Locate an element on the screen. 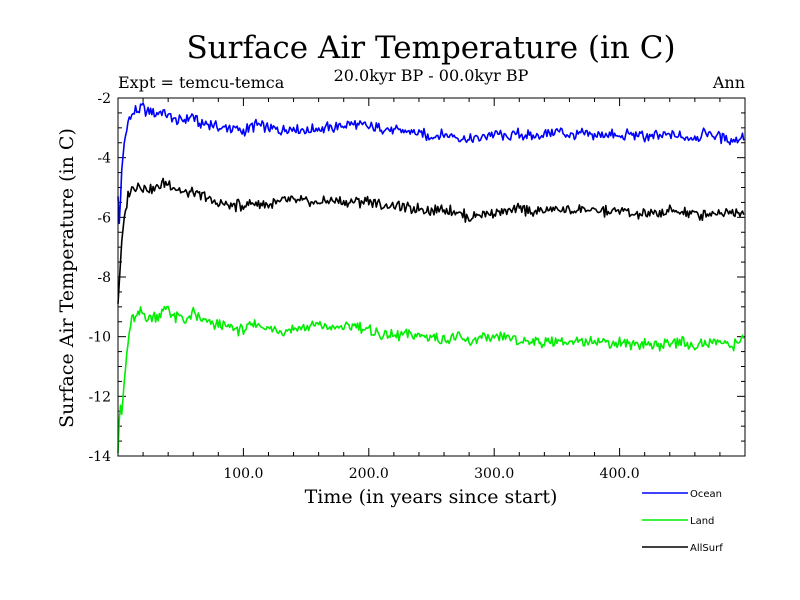 This screenshot has height=600, width=800. legend: Ocean Land AllSurf is located at coordinates (682, 521).